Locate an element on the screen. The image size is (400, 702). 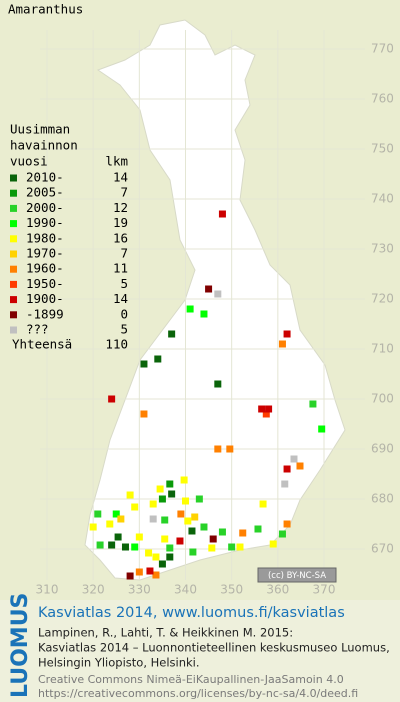
x-tick-label: 340 is located at coordinates (185, 590).